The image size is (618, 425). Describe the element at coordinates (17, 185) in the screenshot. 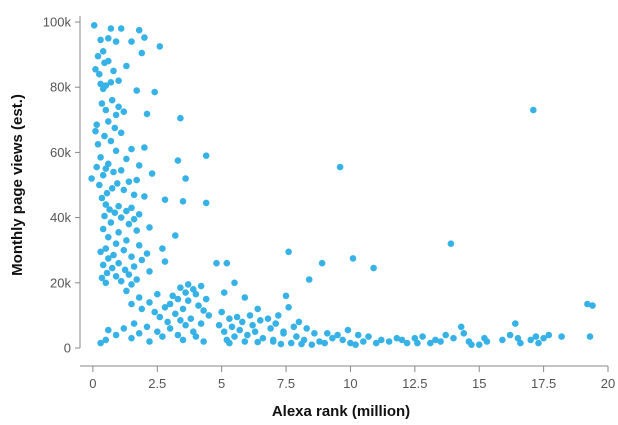

I see `y-axis-title: Monthly page views (est.)` at that location.